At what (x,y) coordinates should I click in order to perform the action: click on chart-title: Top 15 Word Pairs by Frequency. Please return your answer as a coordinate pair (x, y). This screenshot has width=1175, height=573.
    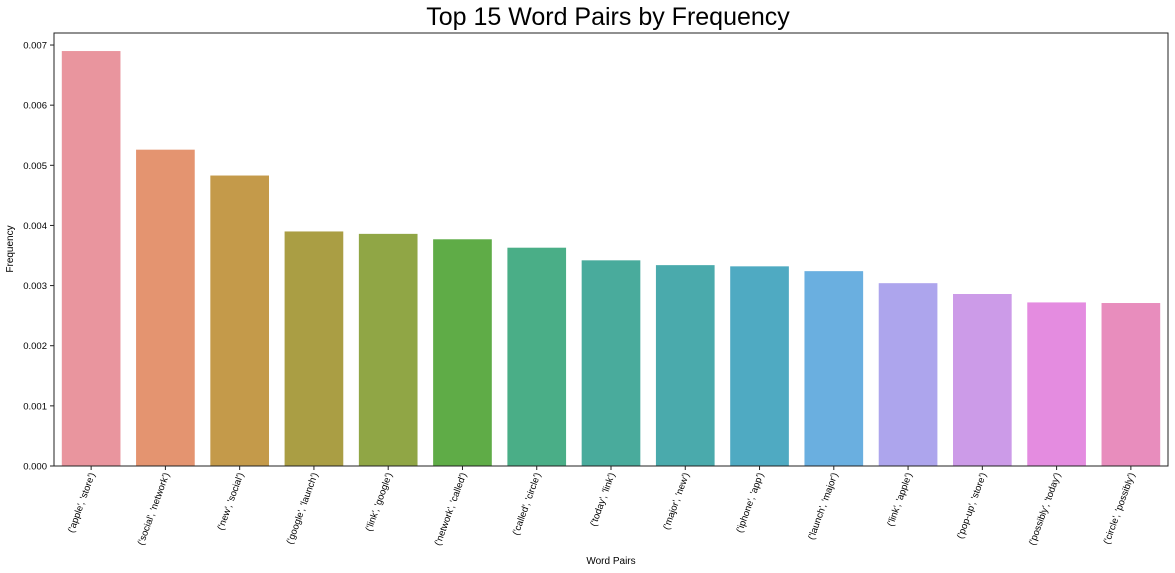
    Looking at the image, I should click on (608, 17).